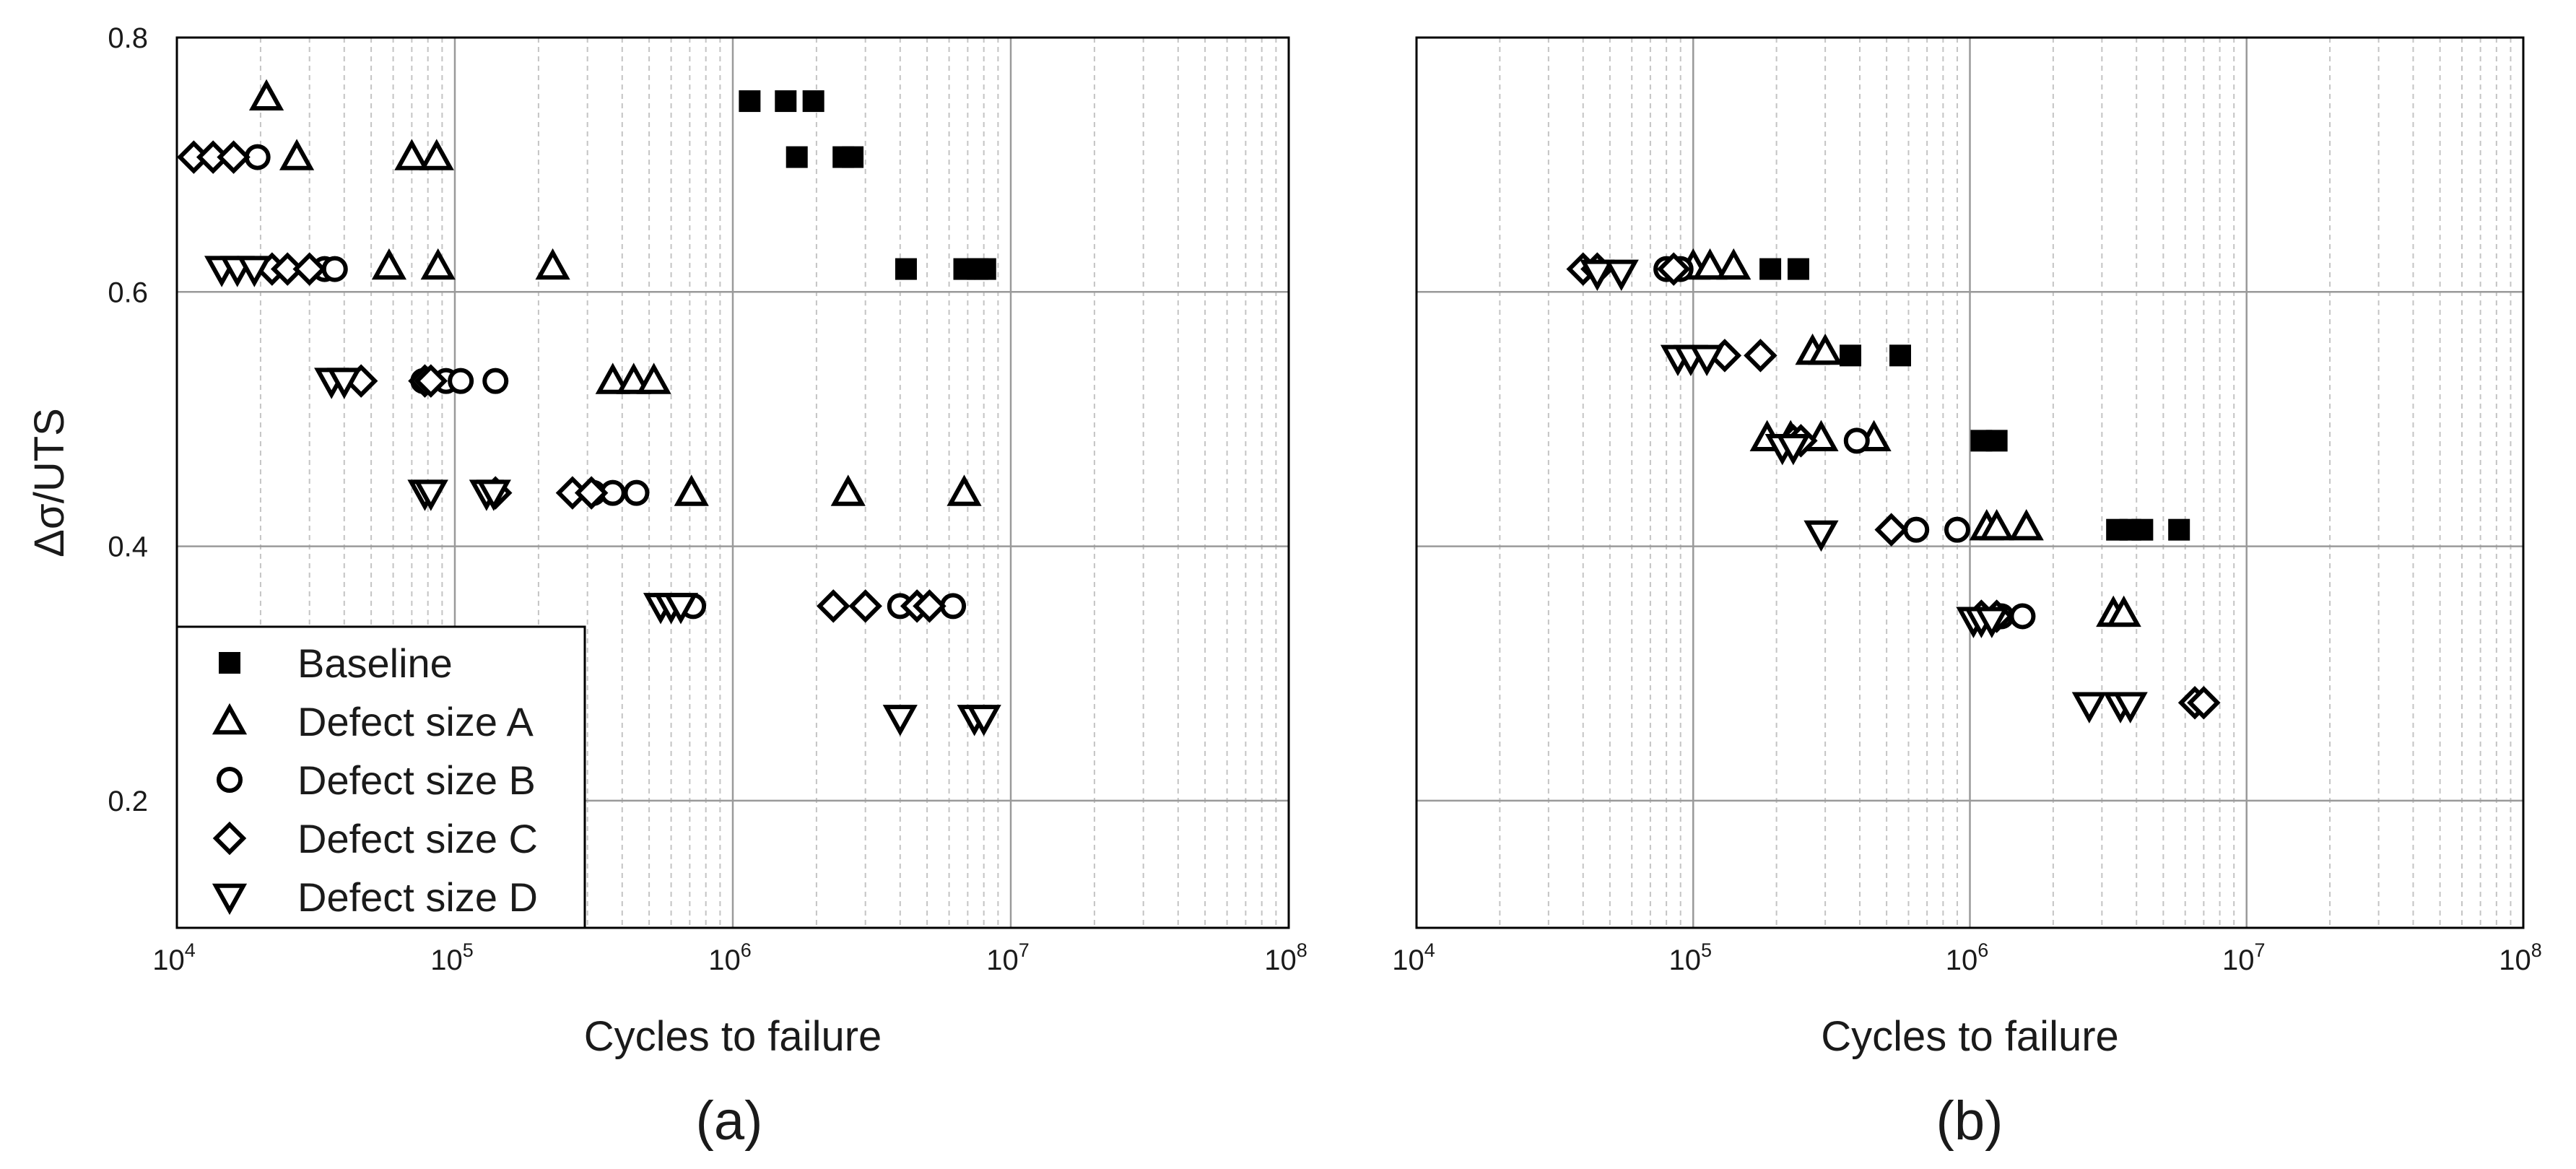 The height and width of the screenshot is (1169, 2576). I want to click on legend-label: Defect size A, so click(416, 722).